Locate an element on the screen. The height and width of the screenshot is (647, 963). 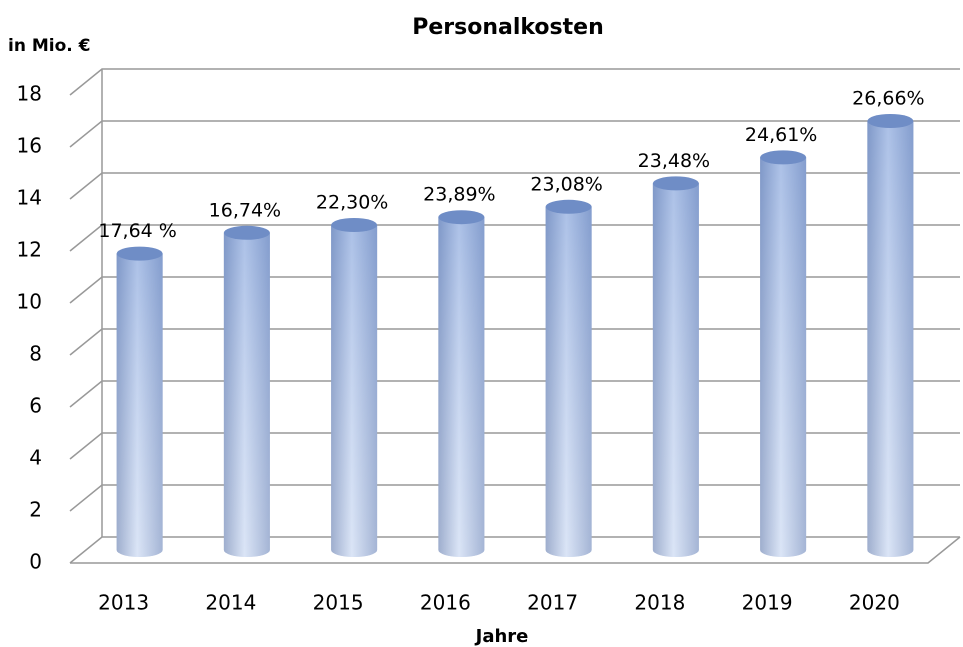
x-tick-label: 2020 is located at coordinates (874, 603).